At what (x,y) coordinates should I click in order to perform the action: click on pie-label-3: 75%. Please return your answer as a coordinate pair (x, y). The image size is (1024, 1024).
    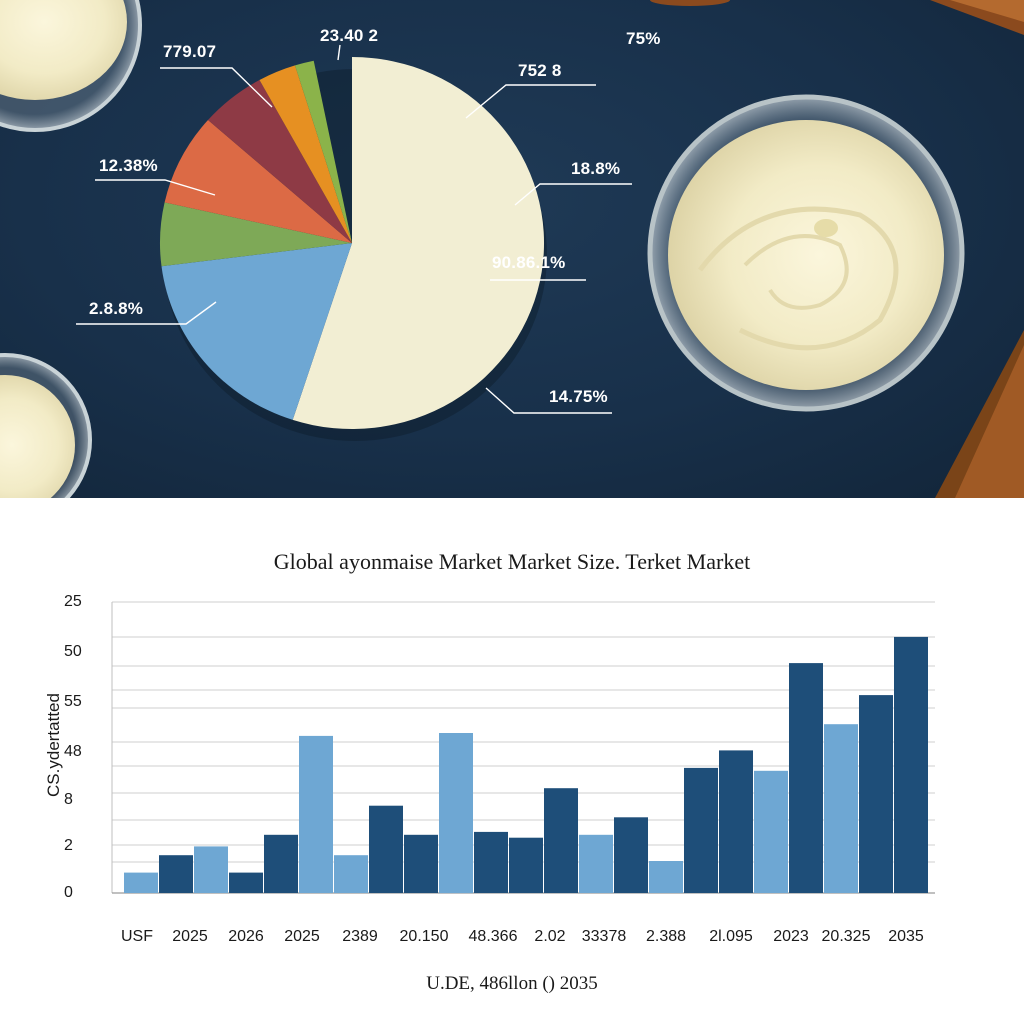
    Looking at the image, I should click on (643, 38).